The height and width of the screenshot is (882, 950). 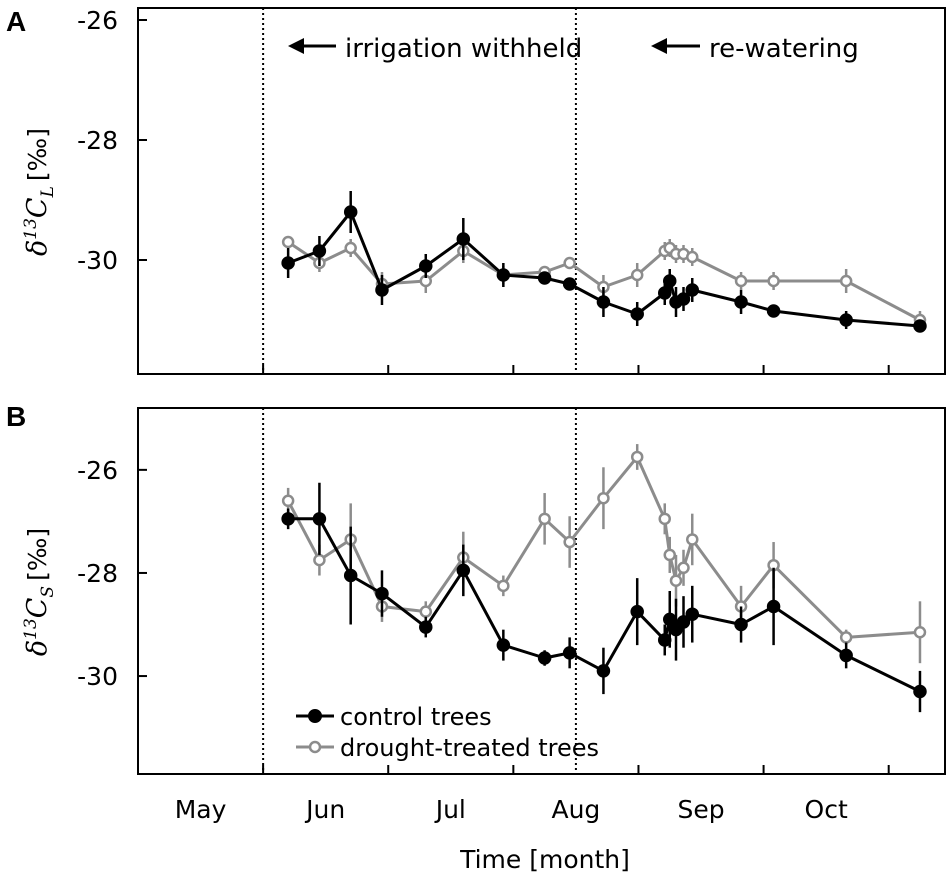 What do you see at coordinates (201, 809) in the screenshot?
I see `x-tick-label: May` at bounding box center [201, 809].